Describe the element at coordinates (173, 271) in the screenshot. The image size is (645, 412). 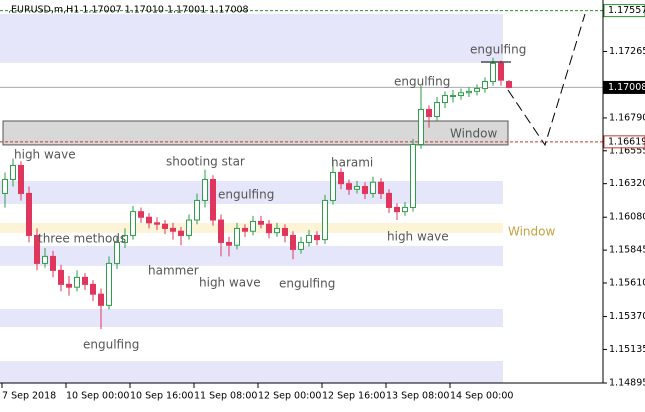
I see `annotation: hammer` at that location.